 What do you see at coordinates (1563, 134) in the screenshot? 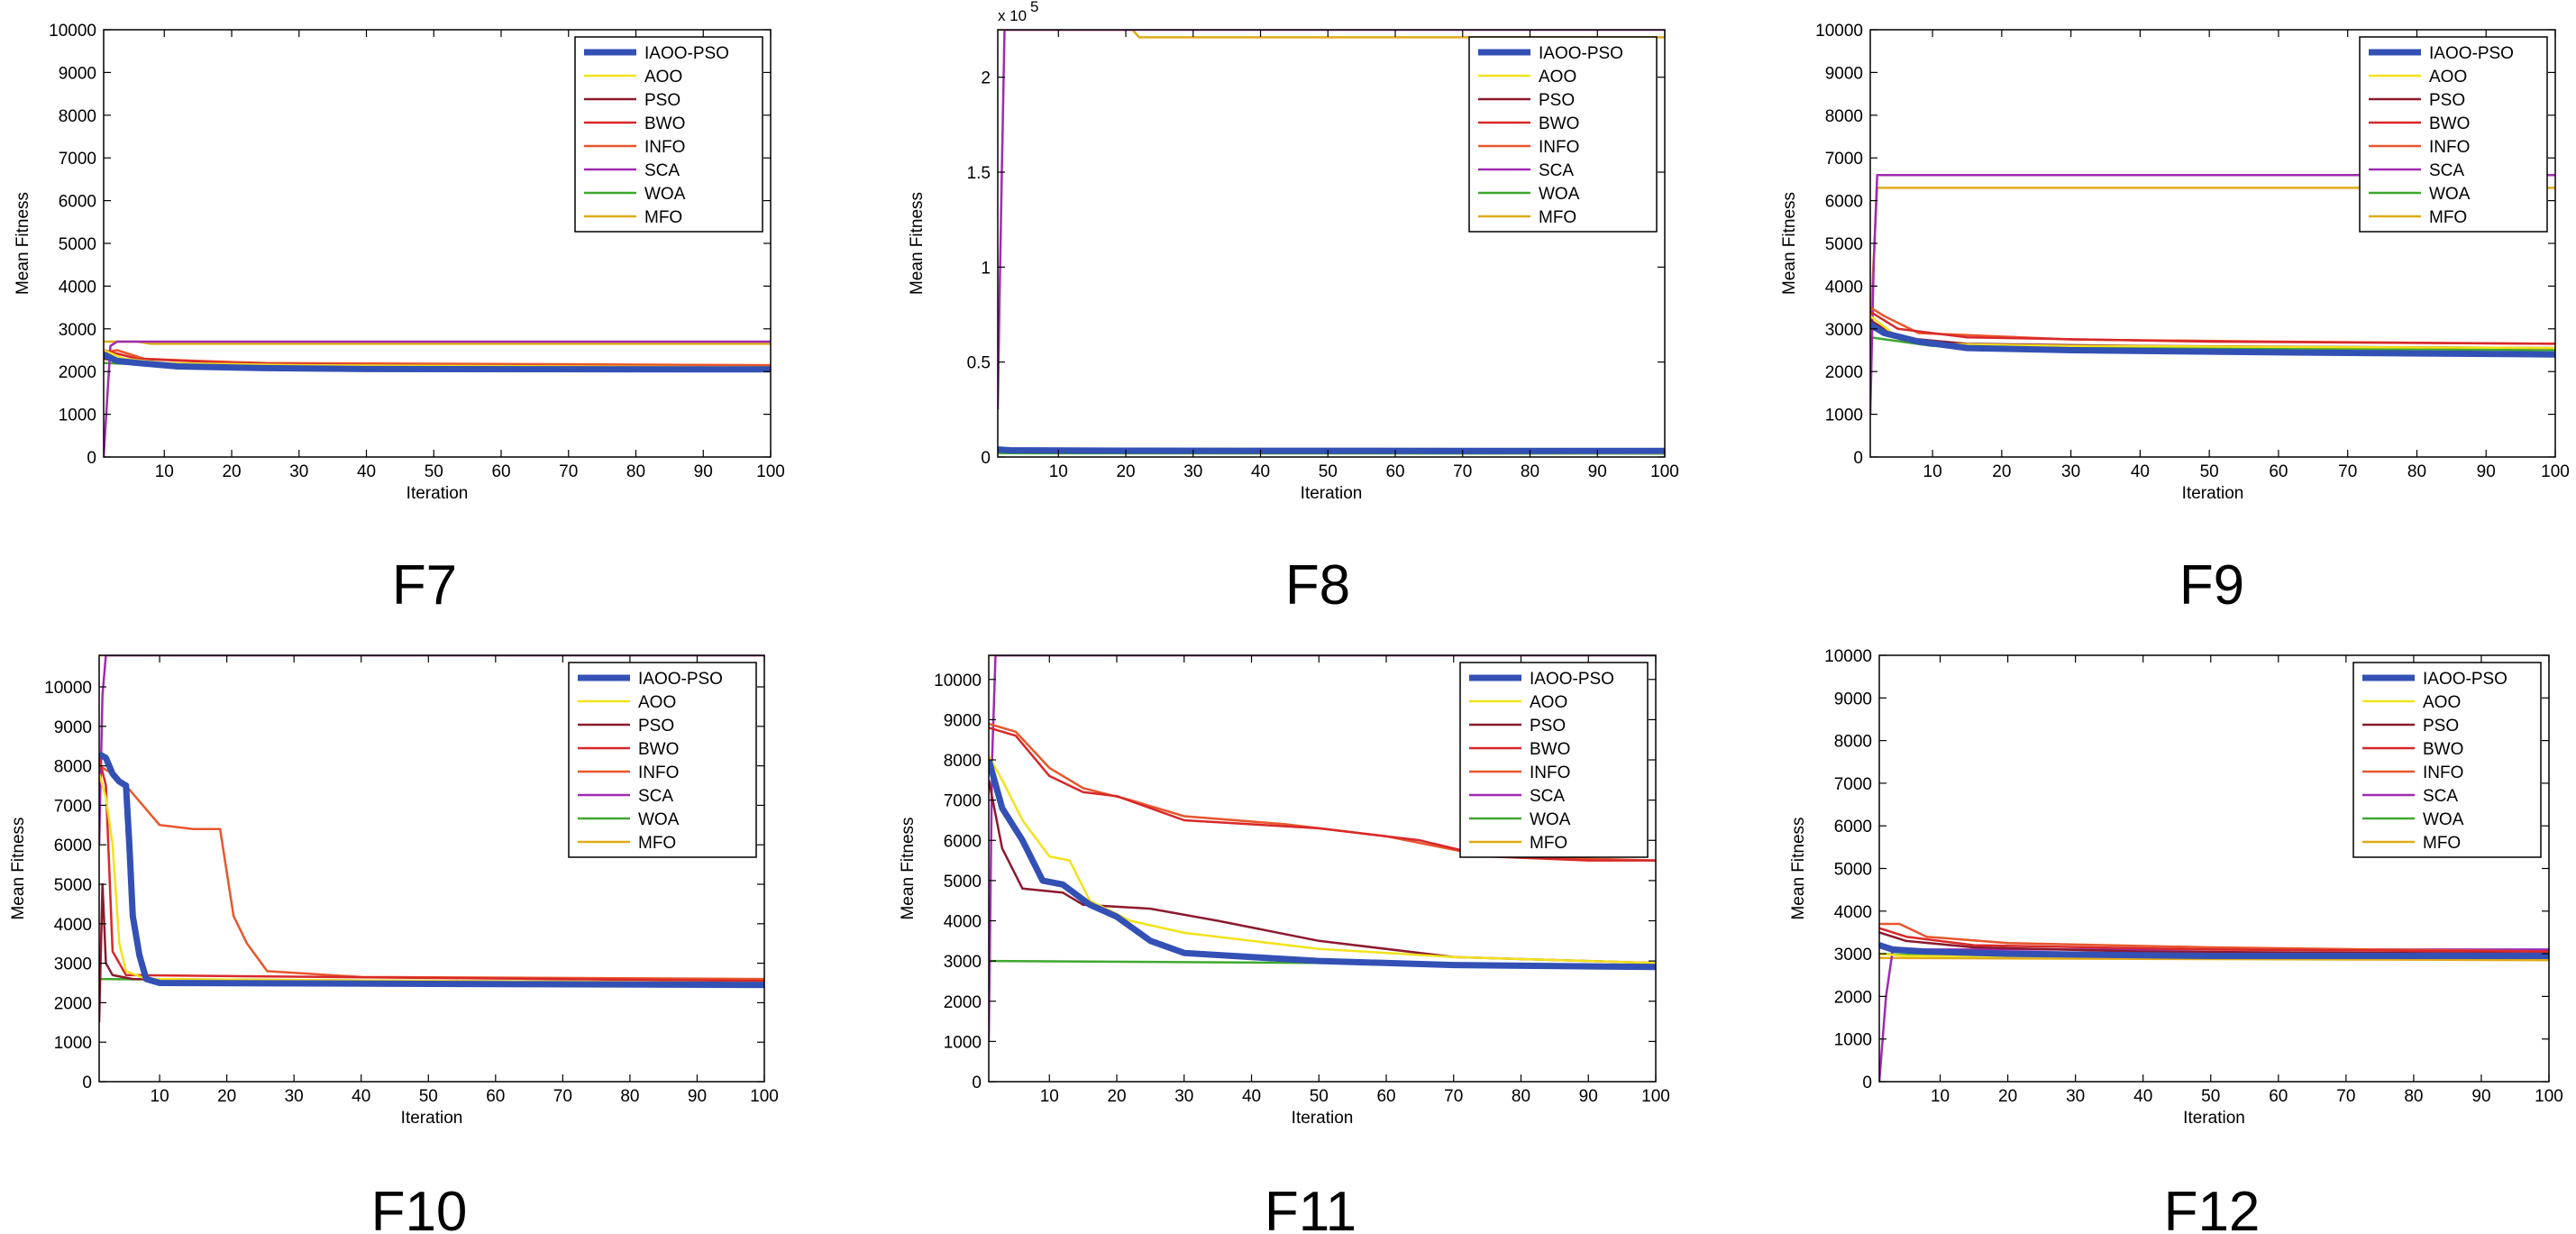
I see `legend-box` at bounding box center [1563, 134].